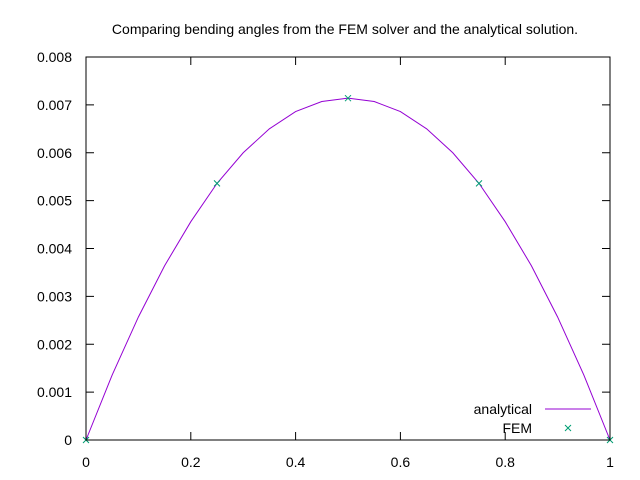 Image resolution: width=640 pixels, height=480 pixels. What do you see at coordinates (568, 428) in the screenshot?
I see `legend-marker-swatch` at bounding box center [568, 428].